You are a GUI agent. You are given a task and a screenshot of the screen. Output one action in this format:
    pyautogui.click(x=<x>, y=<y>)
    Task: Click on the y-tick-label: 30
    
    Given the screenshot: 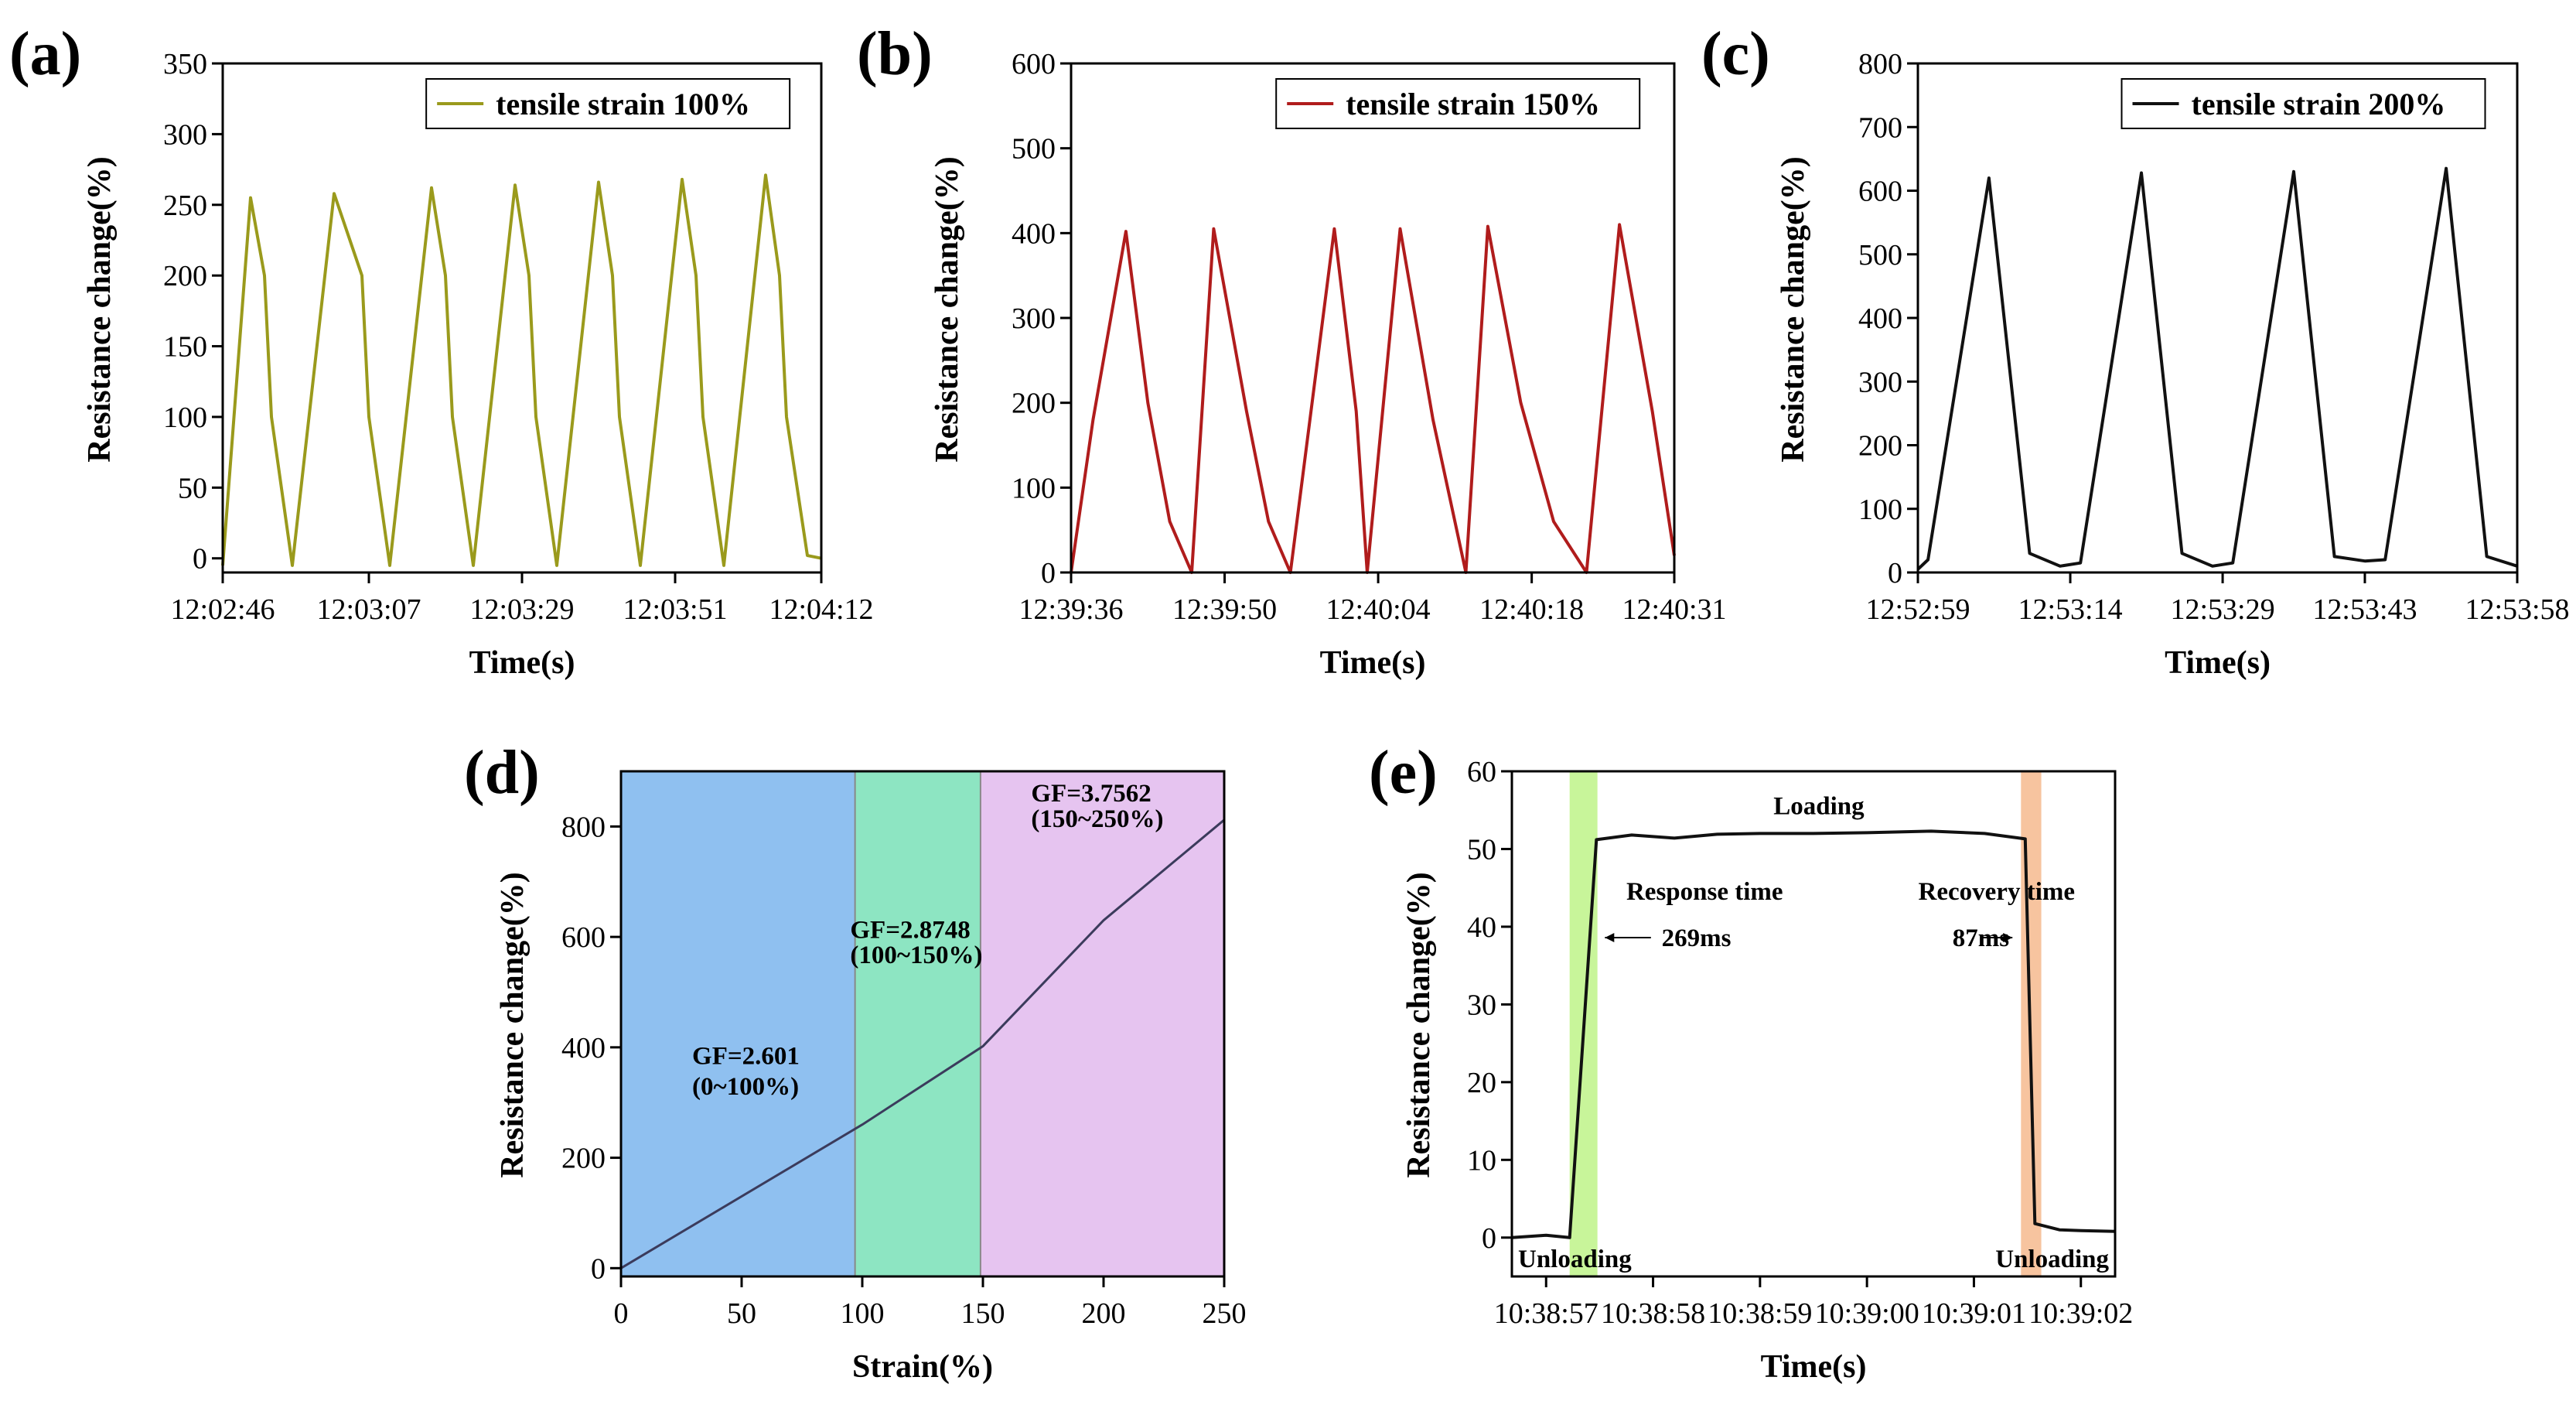 What is the action you would take?
    pyautogui.click(x=1482, y=1005)
    